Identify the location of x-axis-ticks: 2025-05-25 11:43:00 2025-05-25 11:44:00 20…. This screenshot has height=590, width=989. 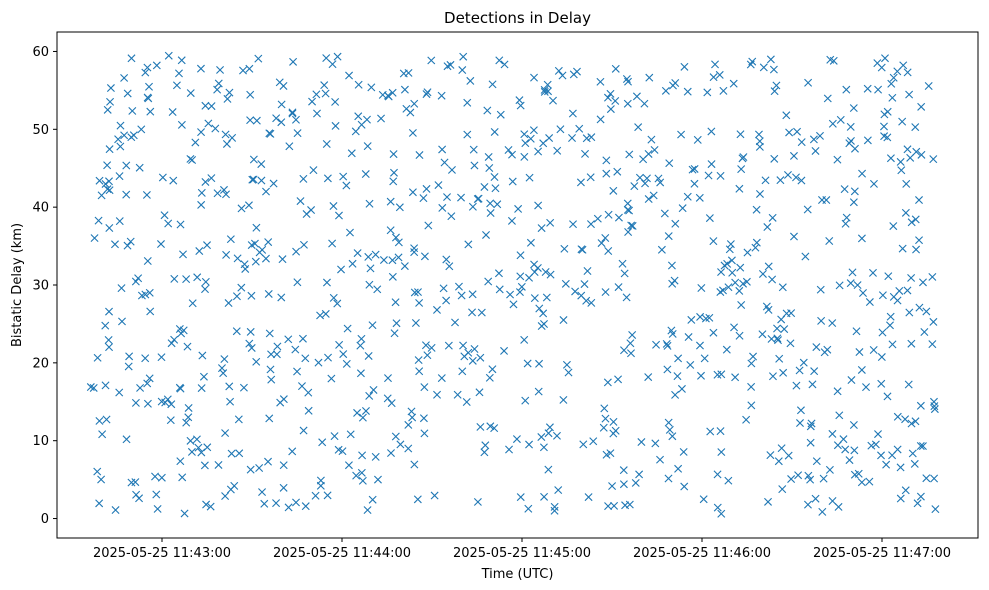
(522, 549).